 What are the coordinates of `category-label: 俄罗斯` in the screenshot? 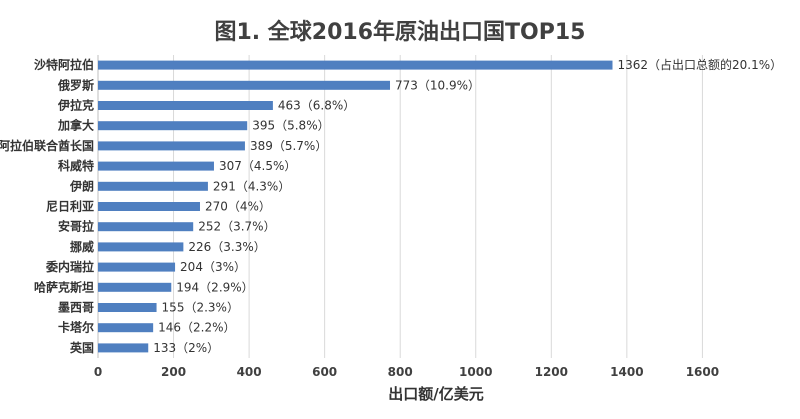 It's located at (75, 84).